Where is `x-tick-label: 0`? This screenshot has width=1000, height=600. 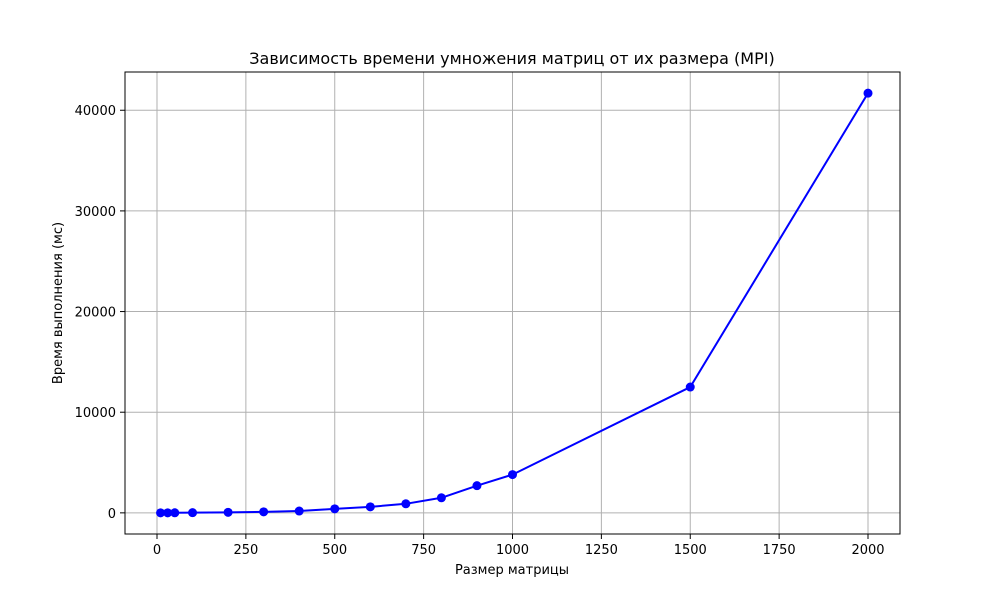
x-tick-label: 0 is located at coordinates (157, 550).